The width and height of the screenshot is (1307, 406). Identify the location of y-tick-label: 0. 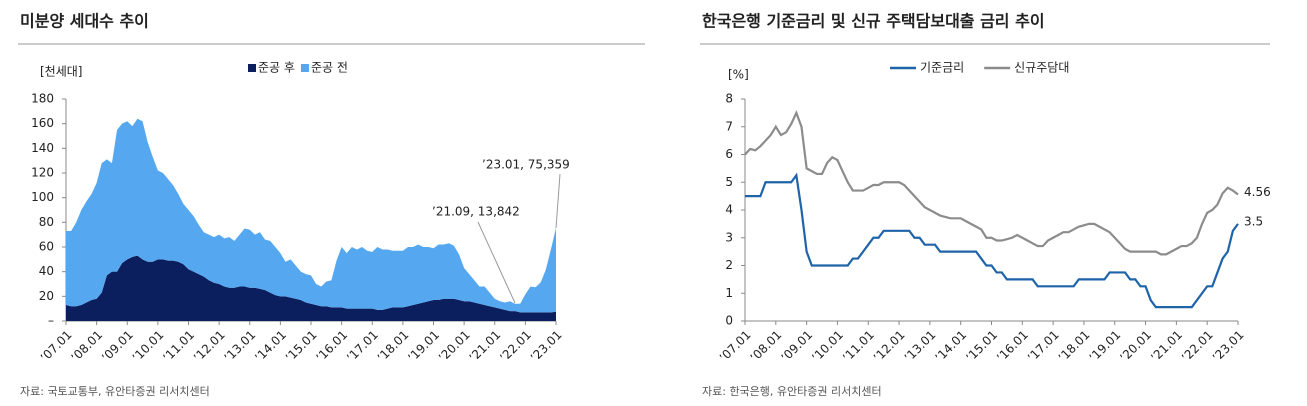
(729, 321).